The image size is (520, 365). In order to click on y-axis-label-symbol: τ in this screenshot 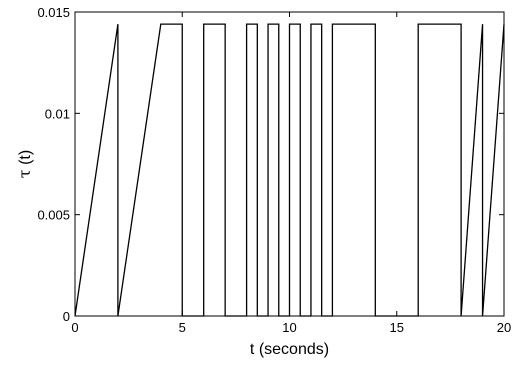, I will do `click(24, 173)`.